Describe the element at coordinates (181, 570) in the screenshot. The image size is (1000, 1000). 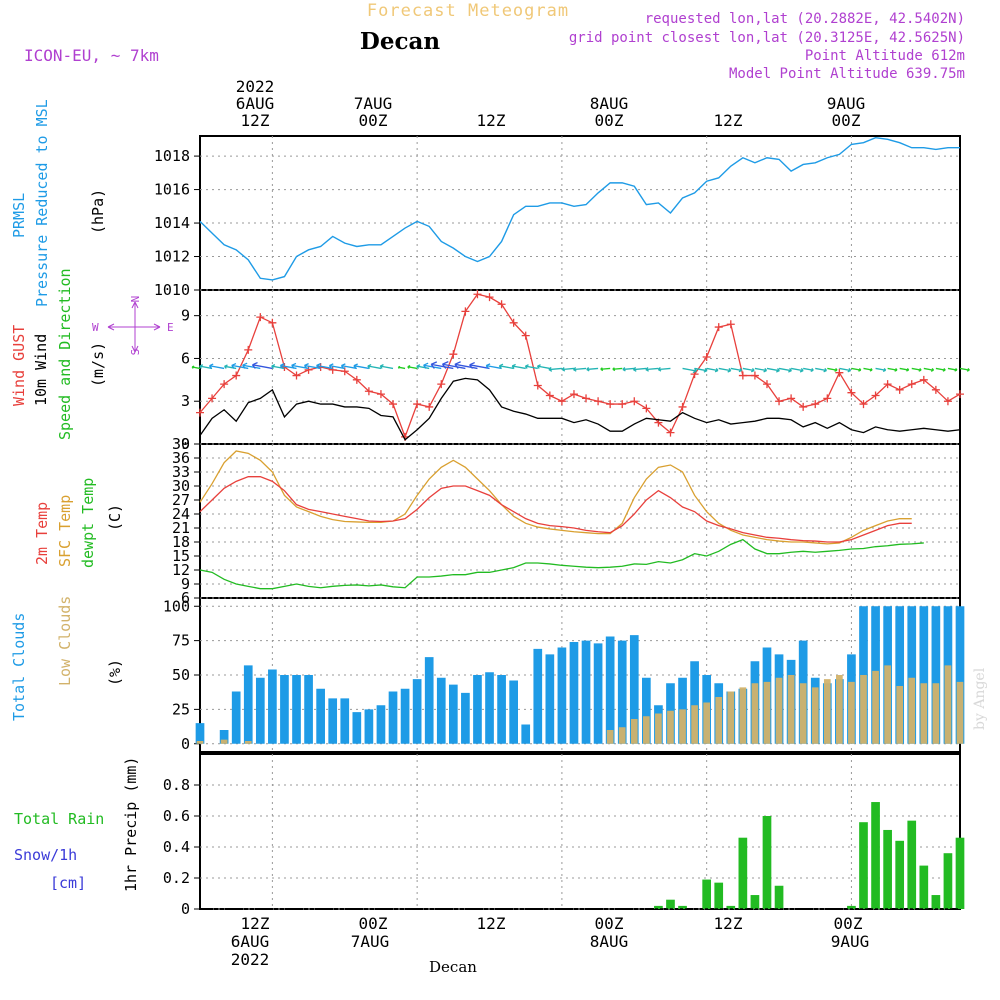
I see `y-tick-label: 12` at that location.